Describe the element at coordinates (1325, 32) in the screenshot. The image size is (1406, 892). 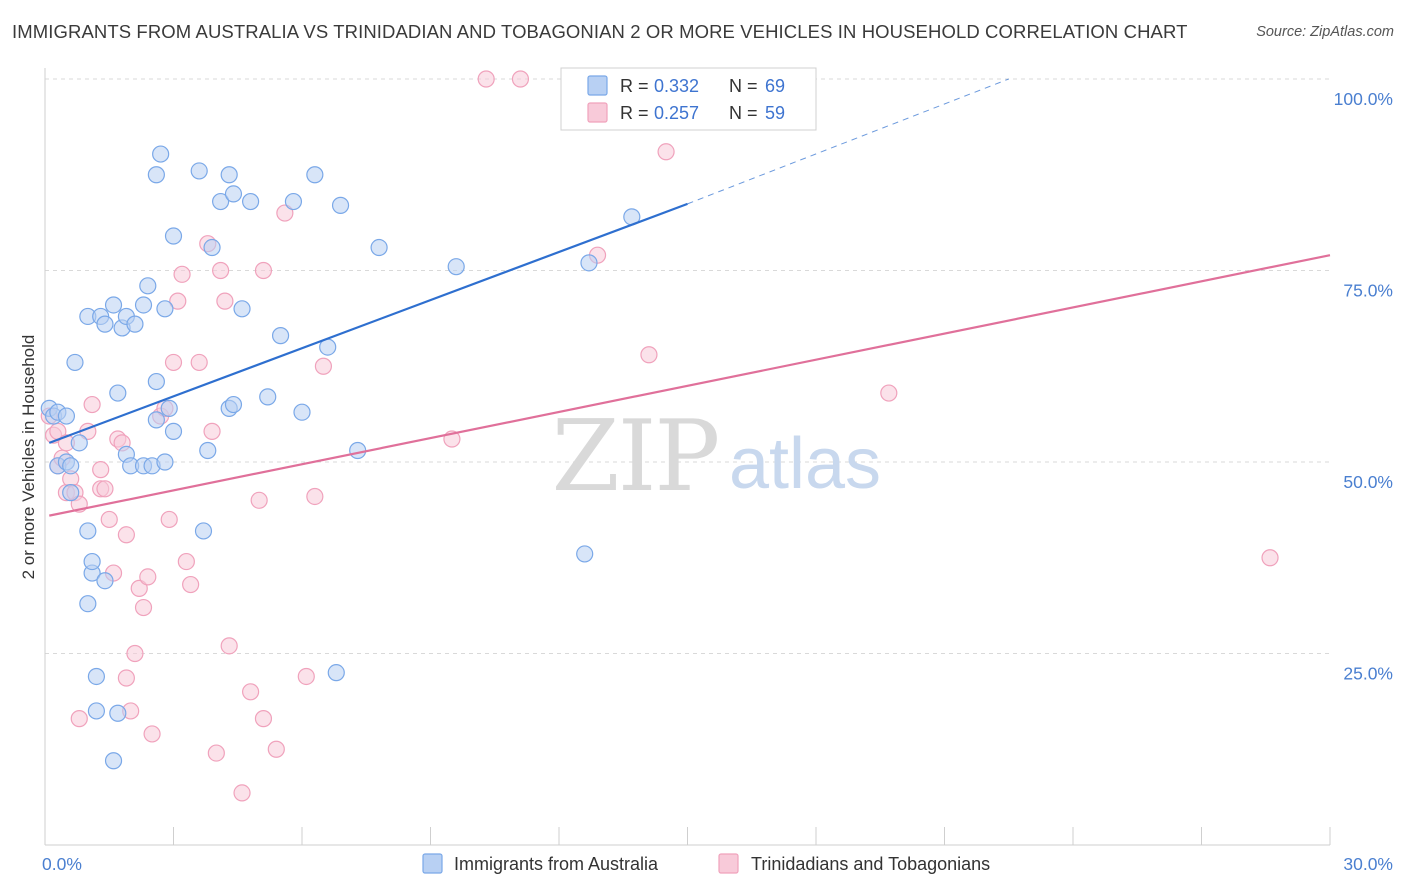
I see `source-credit: Source: ZipAtlas.com` at that location.